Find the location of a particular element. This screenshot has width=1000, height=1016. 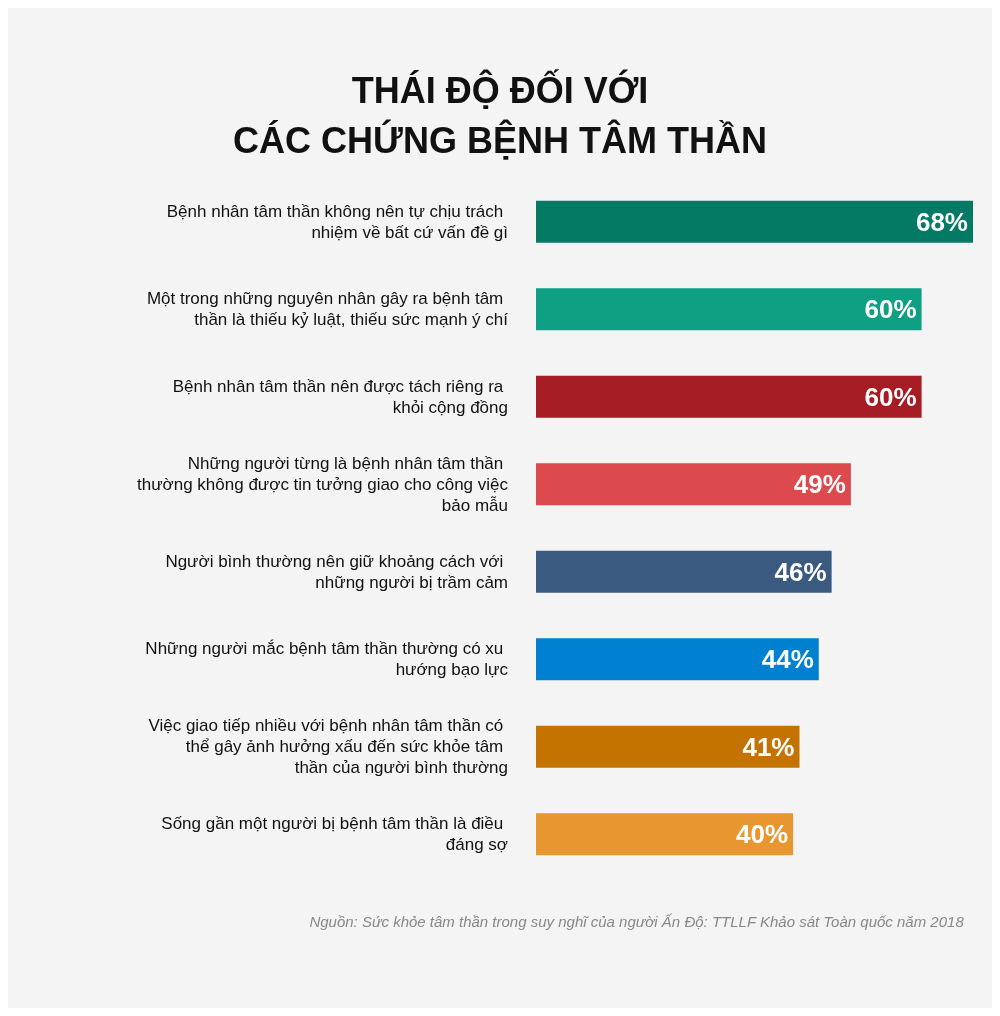

data-label: 44% is located at coordinates (787, 659).